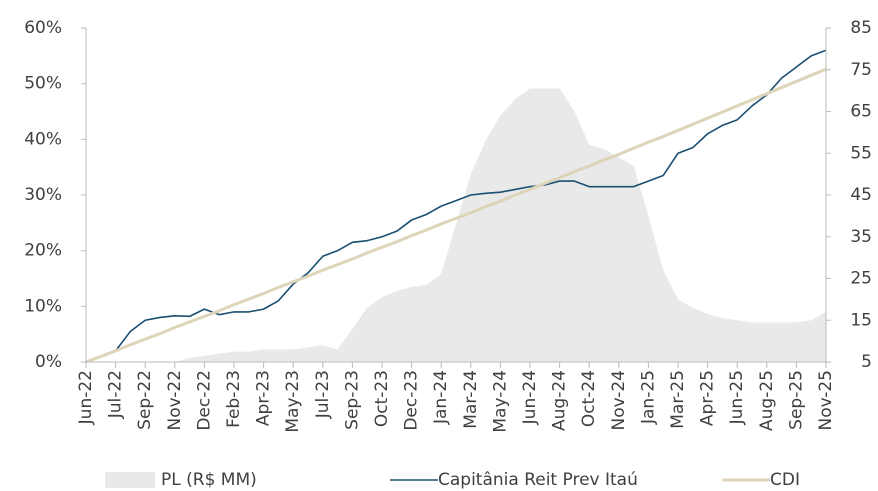  I want to click on y-tick-label: 60%, so click(43, 28).